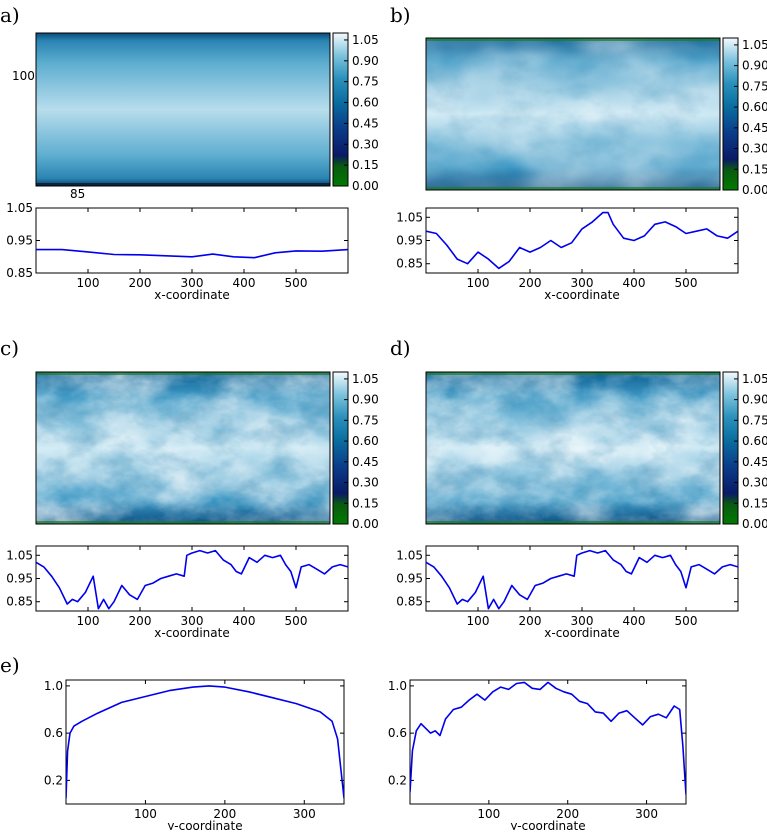 The width and height of the screenshot is (767, 834). What do you see at coordinates (754, 400) in the screenshot?
I see `colorbar-tick-label: 0.90` at bounding box center [754, 400].